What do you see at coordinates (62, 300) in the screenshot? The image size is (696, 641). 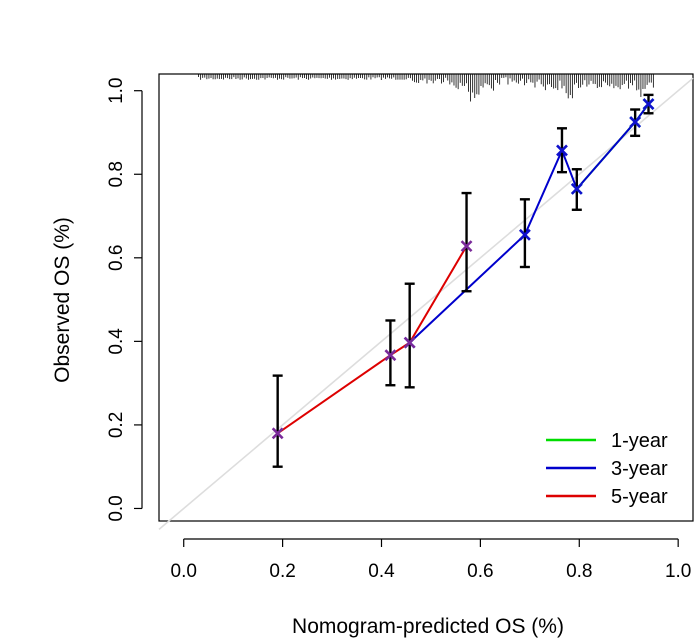 I see `y-axis-title: Observed OS (%)` at bounding box center [62, 300].